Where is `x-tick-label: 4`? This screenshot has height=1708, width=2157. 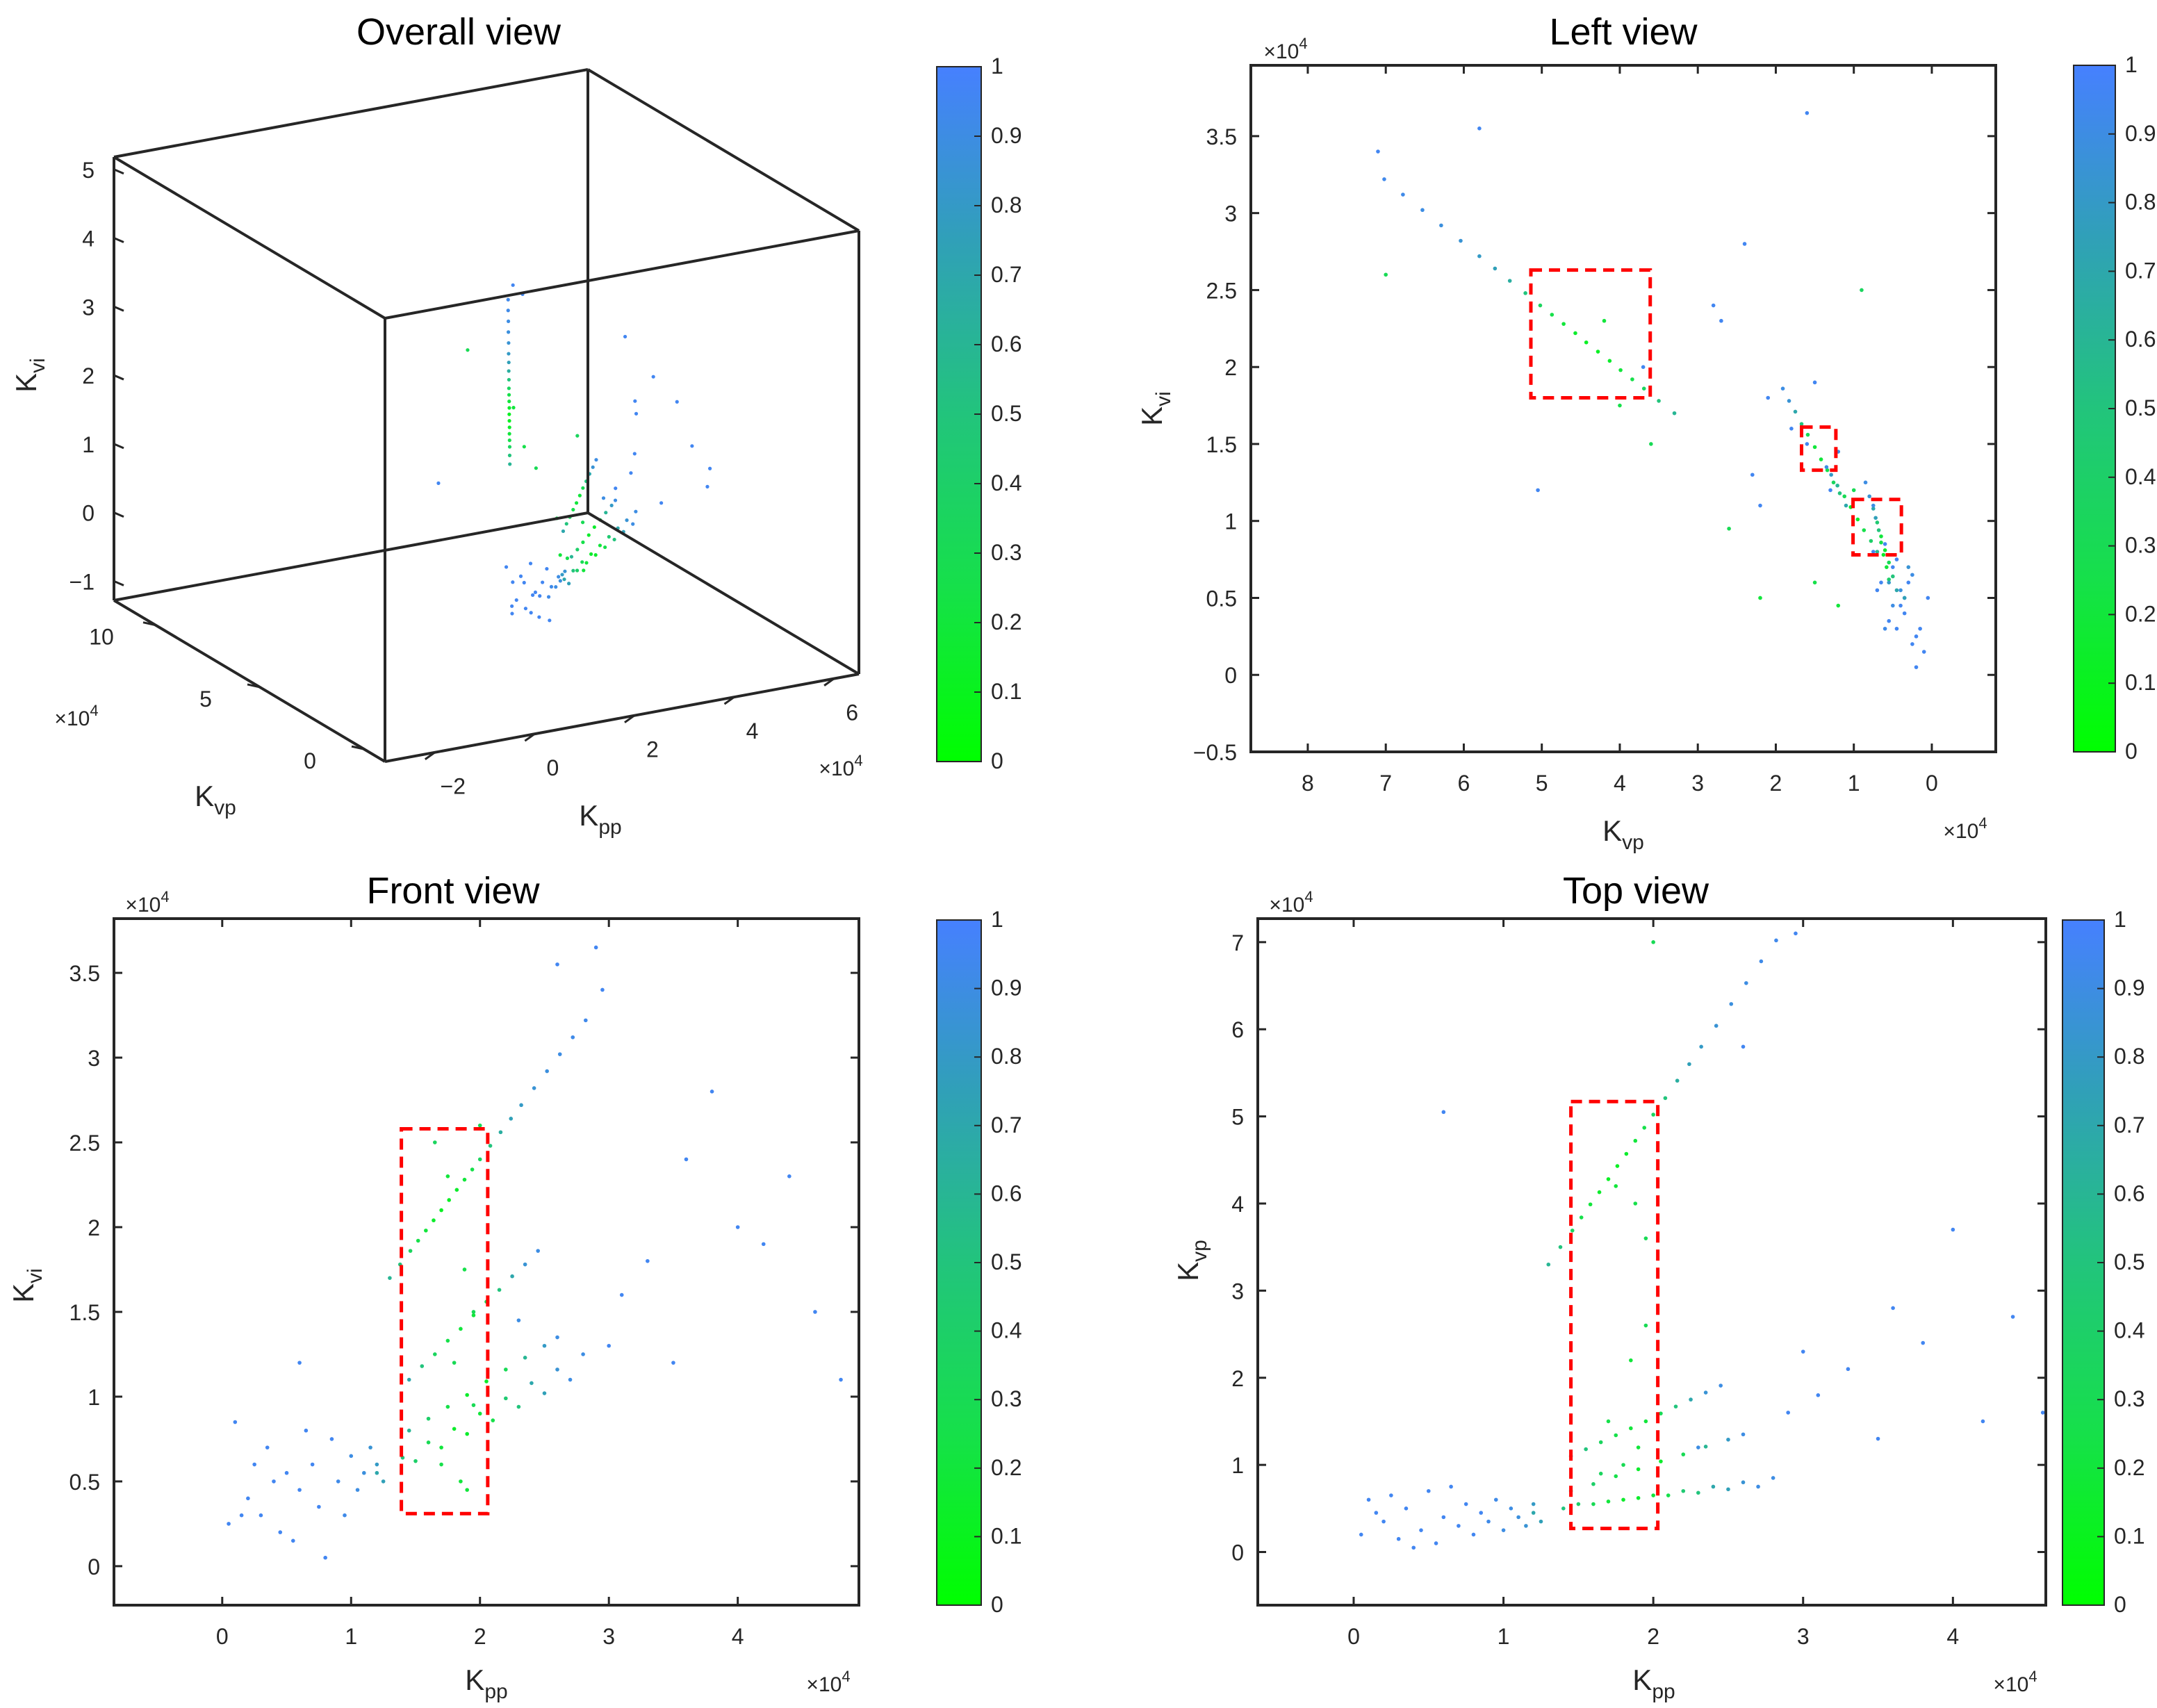 x-tick-label: 4 is located at coordinates (752, 731).